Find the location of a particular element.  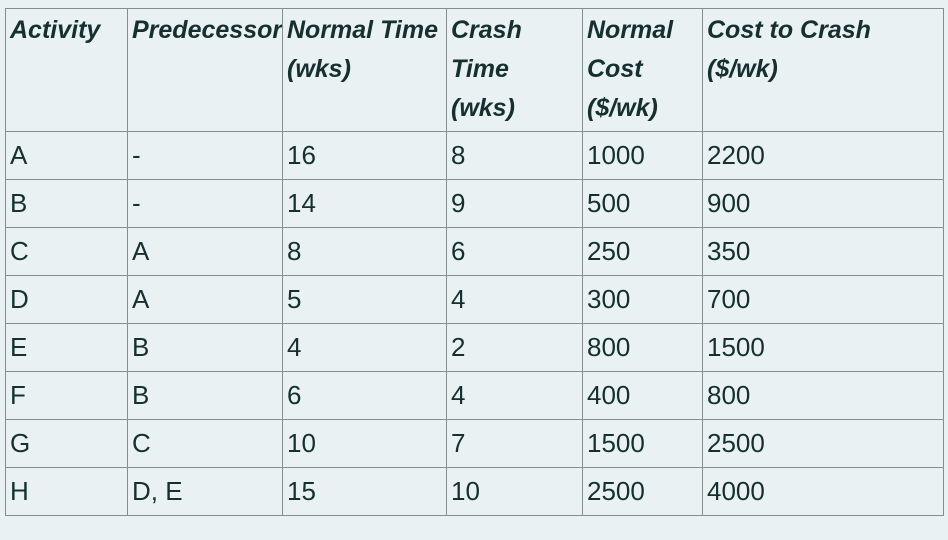

cell-crash-time: 6 is located at coordinates (514, 251).